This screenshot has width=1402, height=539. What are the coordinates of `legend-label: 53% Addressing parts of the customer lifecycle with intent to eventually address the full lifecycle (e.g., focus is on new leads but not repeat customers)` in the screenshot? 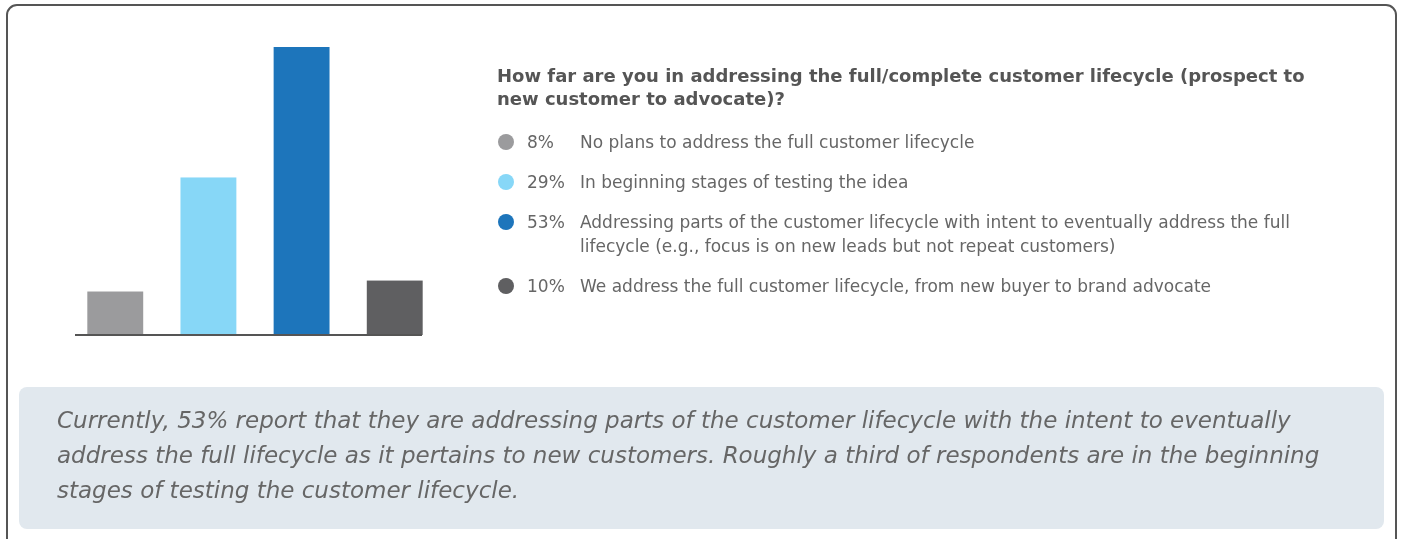 It's located at (908, 234).